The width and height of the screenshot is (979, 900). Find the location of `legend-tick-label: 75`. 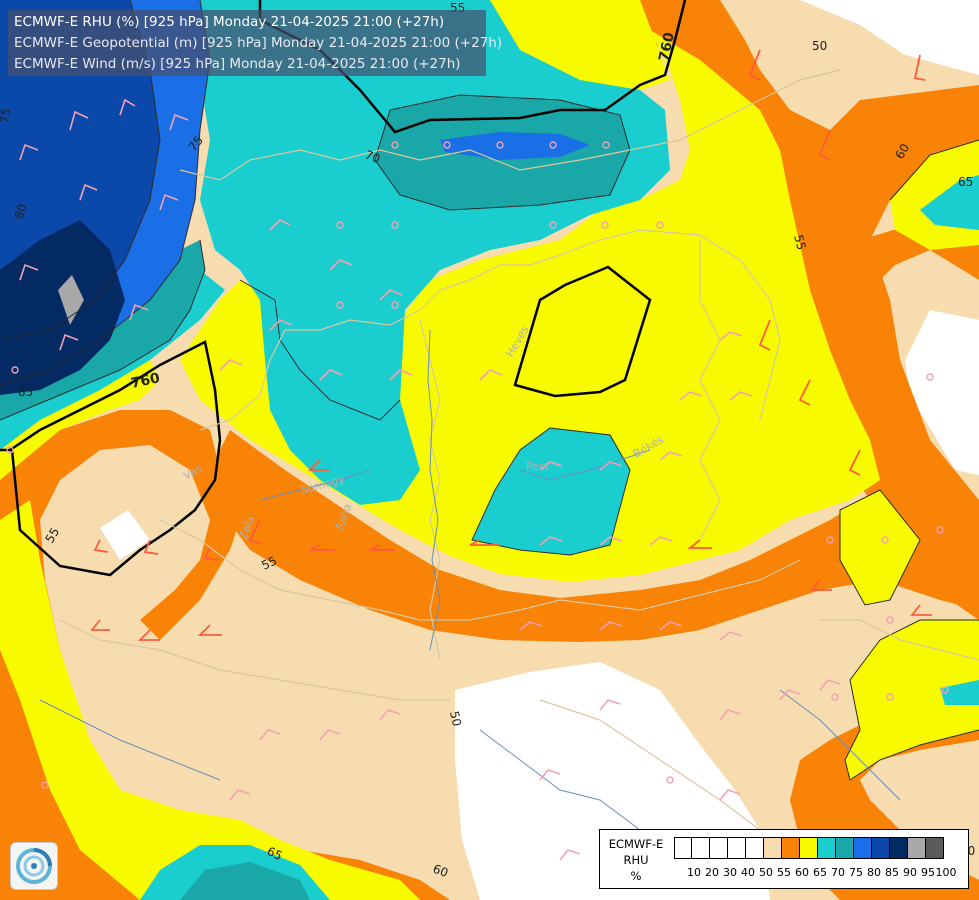

legend-tick-label: 75 is located at coordinates (856, 872).